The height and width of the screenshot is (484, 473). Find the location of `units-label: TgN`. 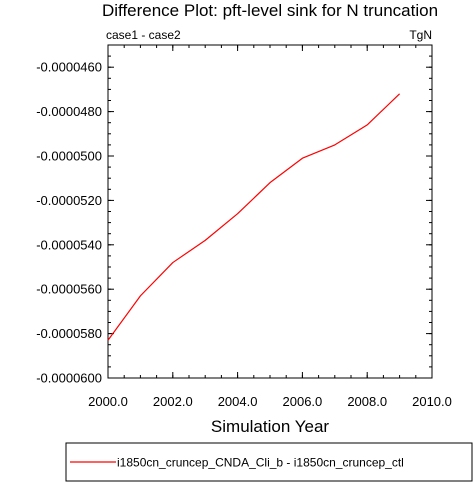

units-label: TgN is located at coordinates (420, 35).